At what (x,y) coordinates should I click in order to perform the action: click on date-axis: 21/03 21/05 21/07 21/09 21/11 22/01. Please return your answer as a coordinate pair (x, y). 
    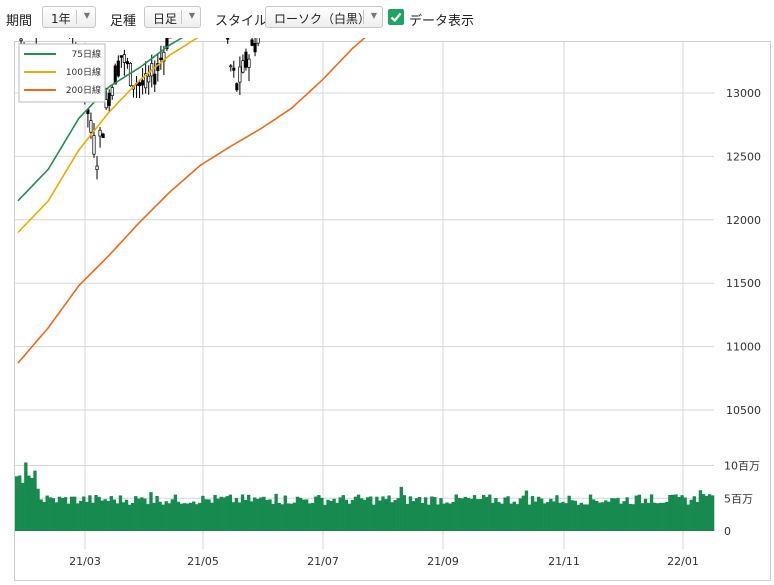
    Looking at the image, I should click on (384, 561).